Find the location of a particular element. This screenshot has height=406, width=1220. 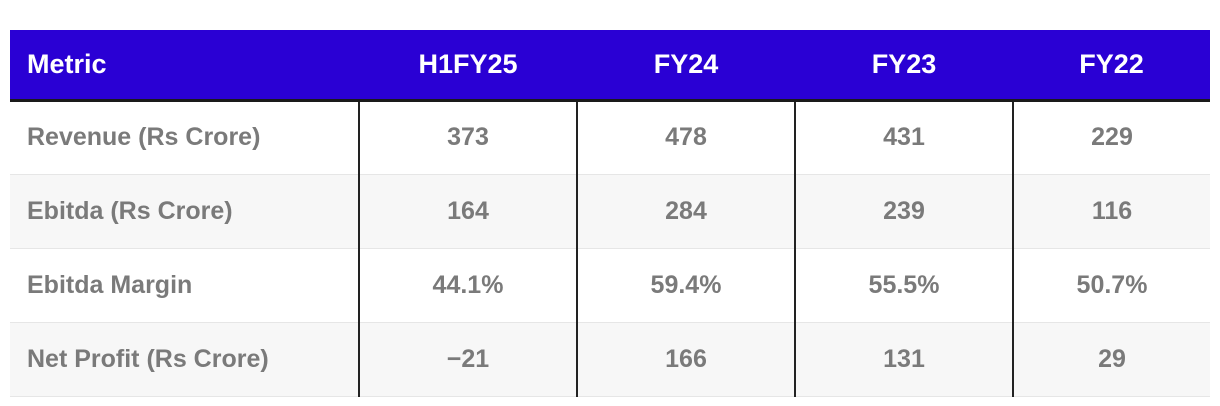

table-cell: 44.1% is located at coordinates (467, 285).